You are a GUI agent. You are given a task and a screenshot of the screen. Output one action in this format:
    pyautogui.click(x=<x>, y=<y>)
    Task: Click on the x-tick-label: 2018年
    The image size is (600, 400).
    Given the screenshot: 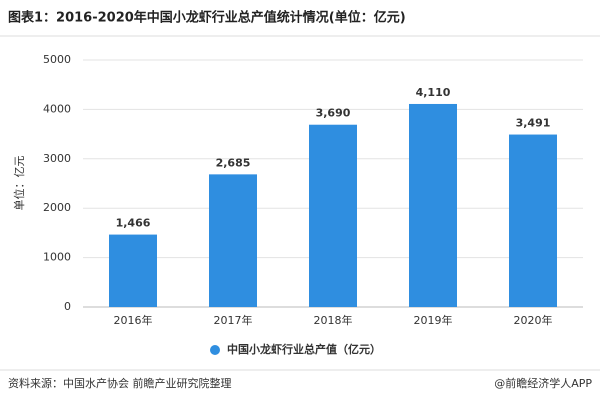 What is the action you would take?
    pyautogui.click(x=333, y=320)
    